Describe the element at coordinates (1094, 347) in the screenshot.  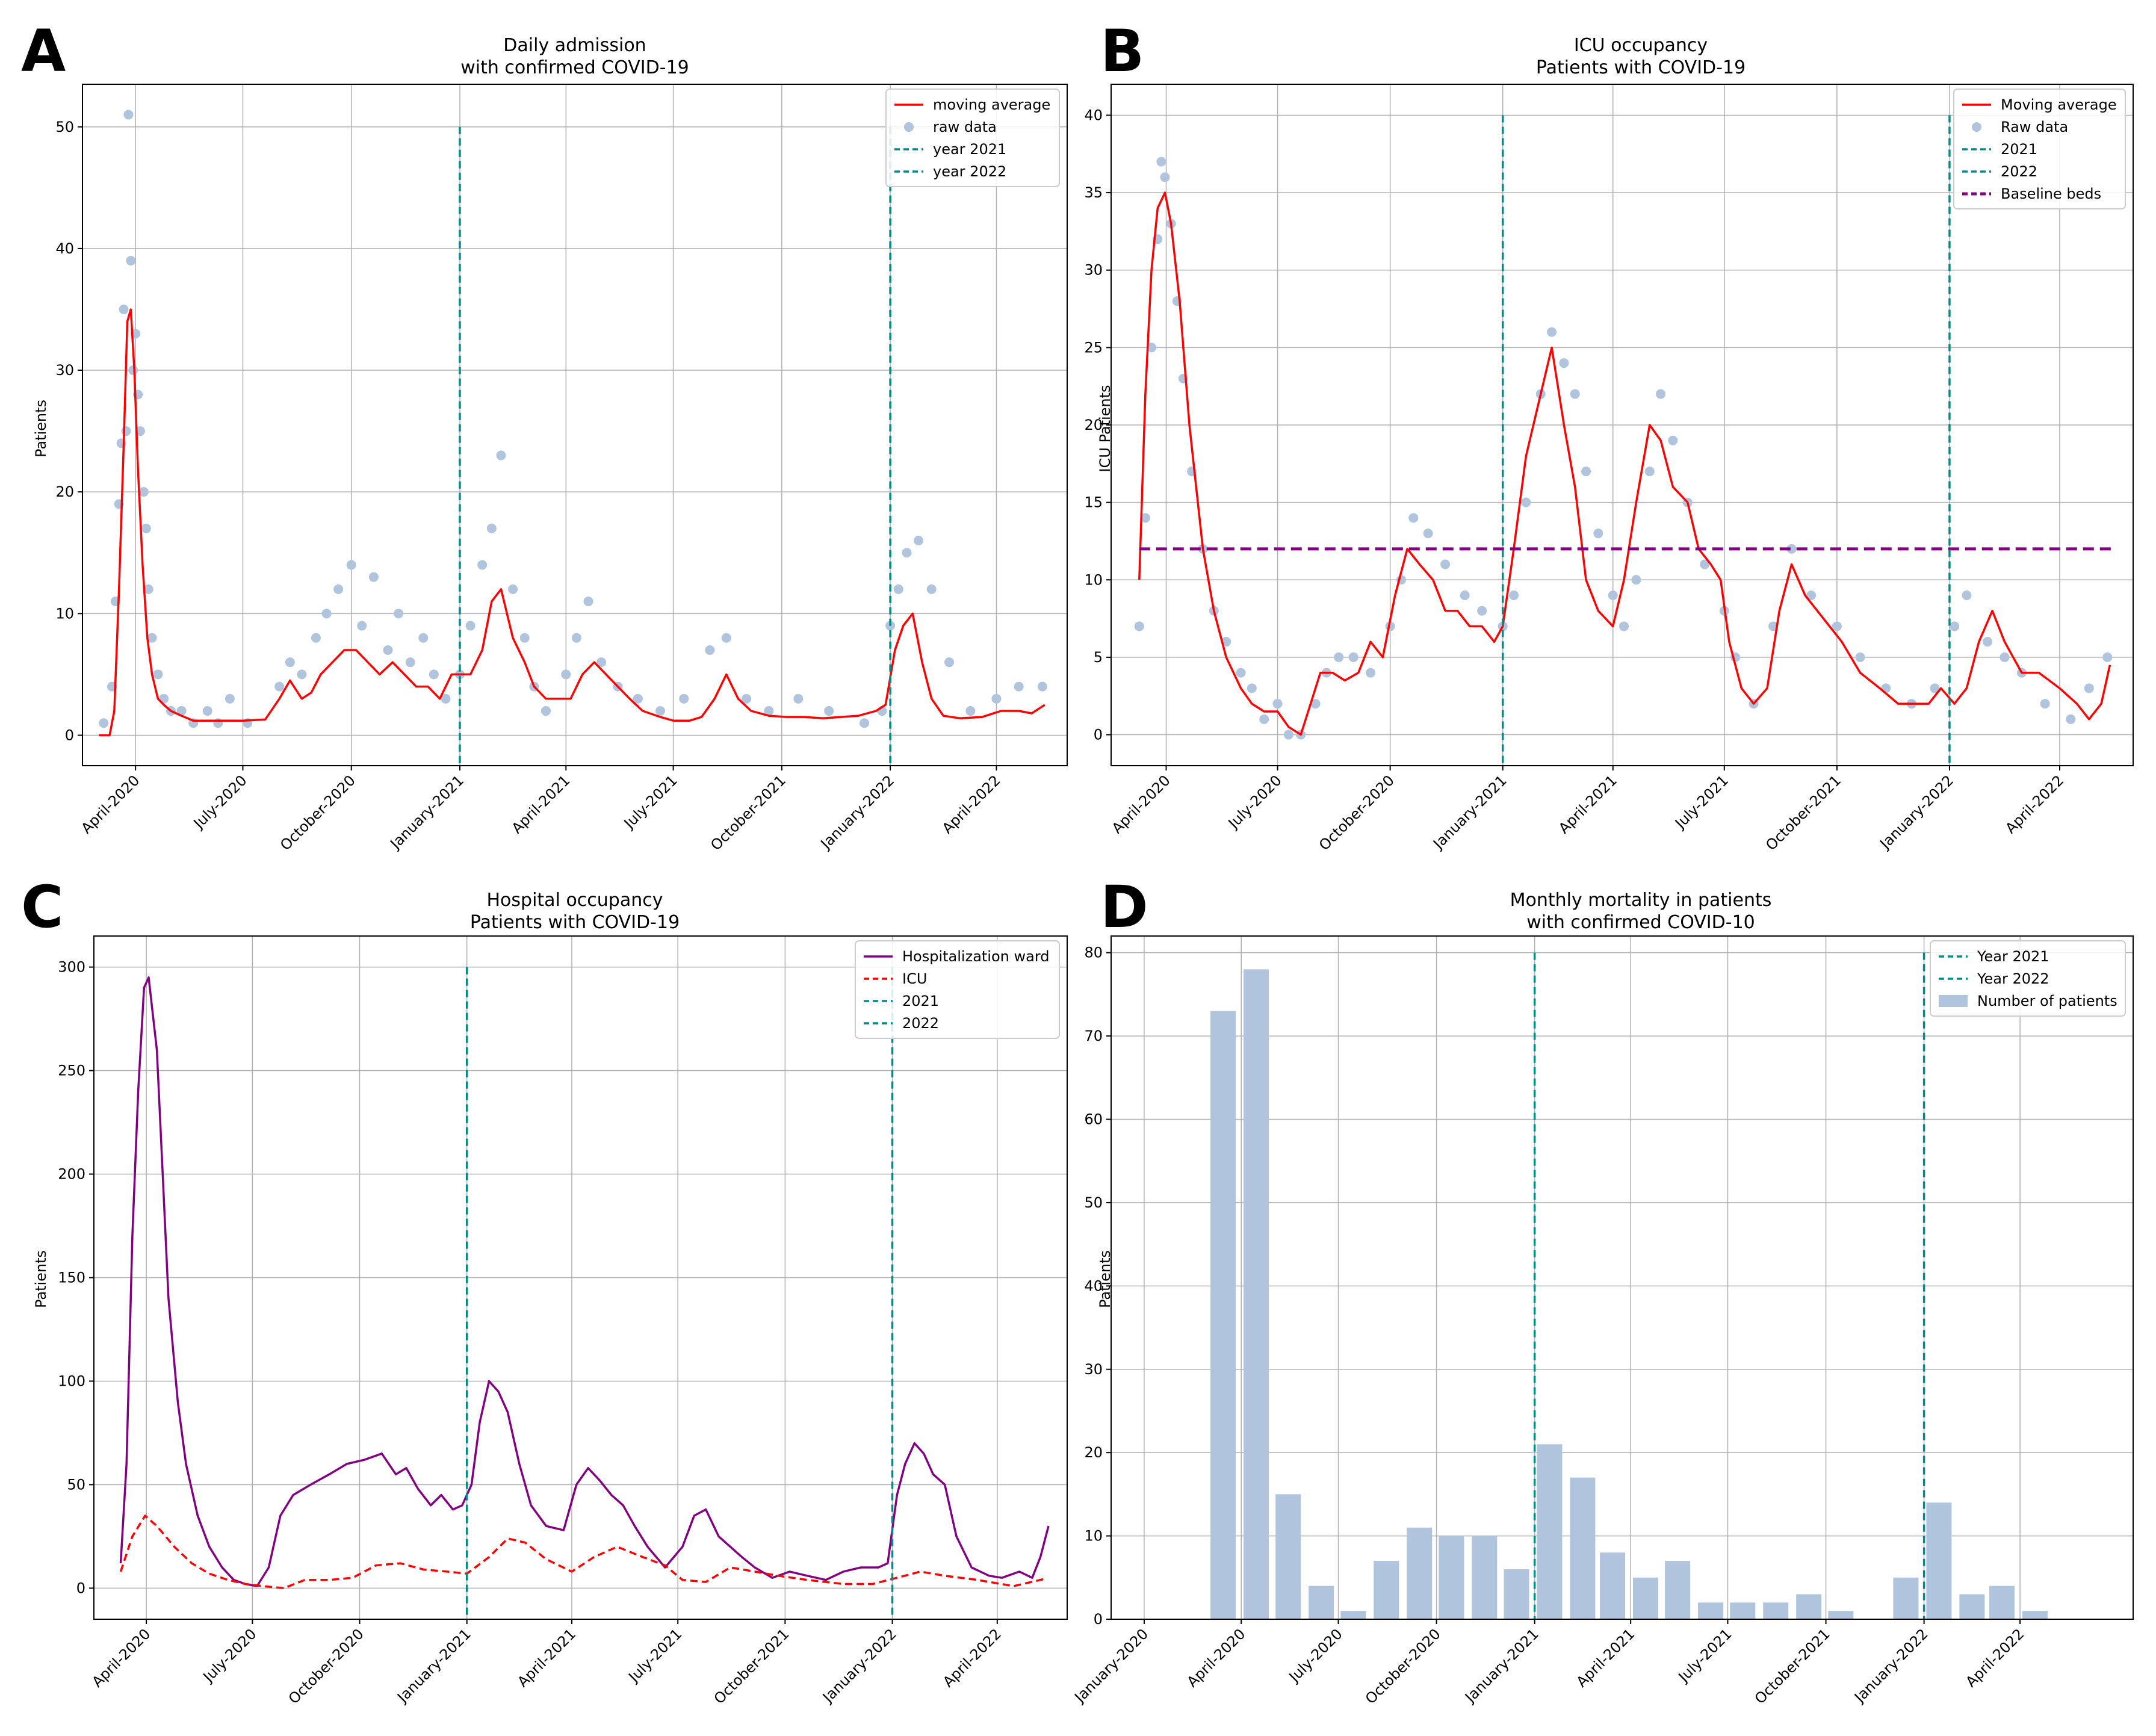
I see `y-tick-label: 25` at that location.